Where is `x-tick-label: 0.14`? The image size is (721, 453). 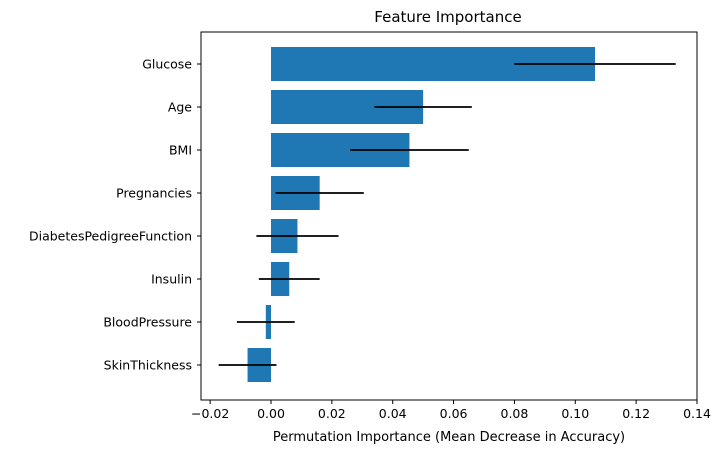 x-tick-label: 0.14 is located at coordinates (697, 413).